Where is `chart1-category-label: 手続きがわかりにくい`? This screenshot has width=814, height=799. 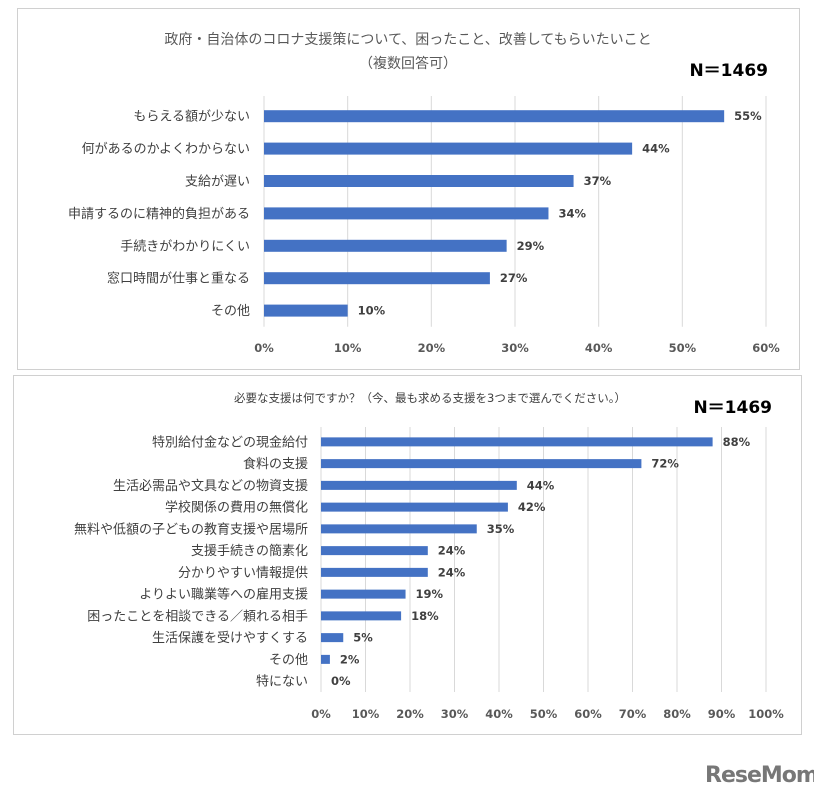 chart1-category-label: 手続きがわかりにくい is located at coordinates (185, 246).